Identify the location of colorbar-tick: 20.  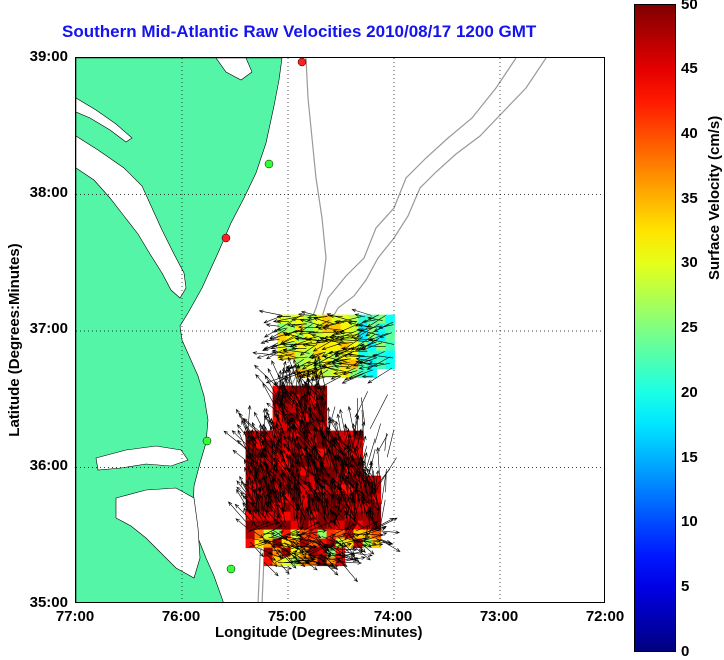
(694, 392).